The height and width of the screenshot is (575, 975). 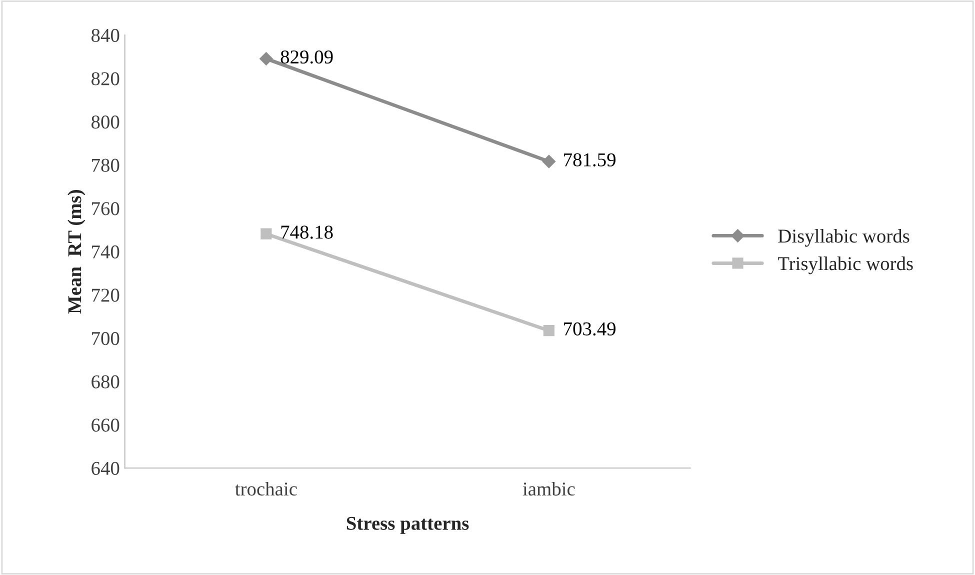 I want to click on y-tick-label: 720, so click(x=106, y=295).